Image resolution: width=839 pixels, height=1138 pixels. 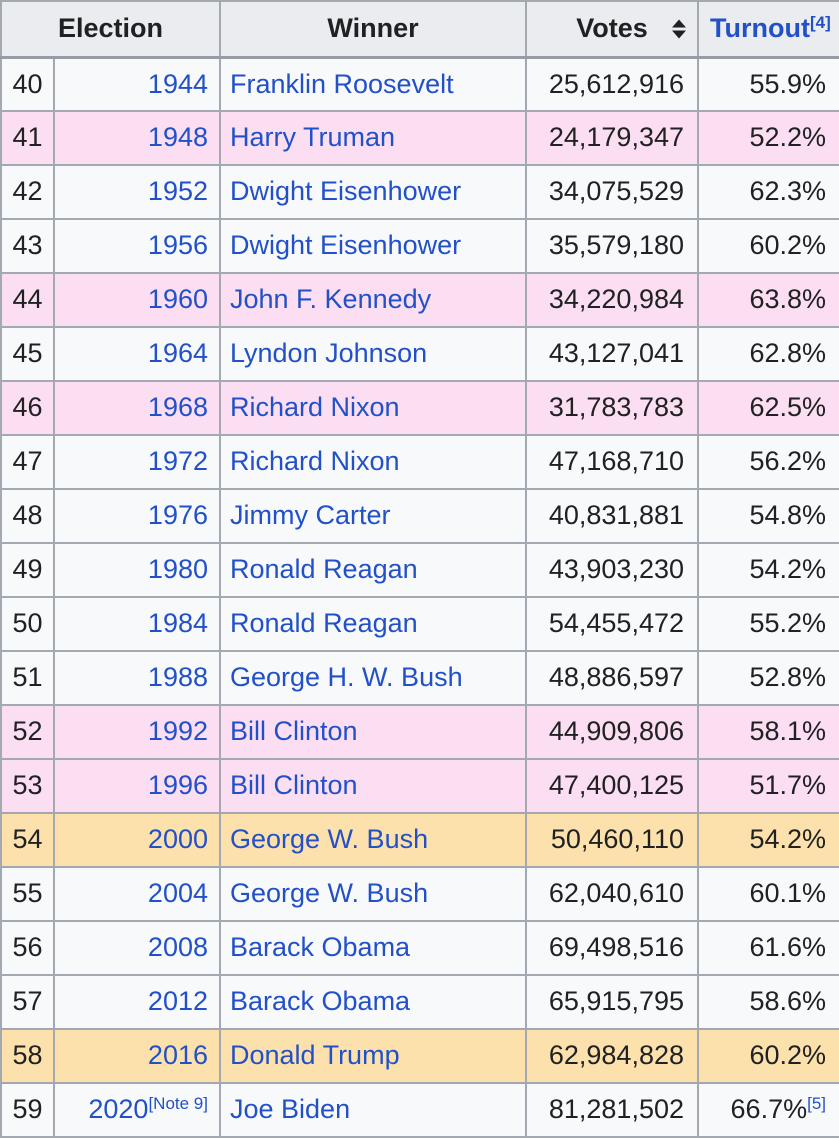 I want to click on election-year-cell: 2008, so click(x=137, y=948).